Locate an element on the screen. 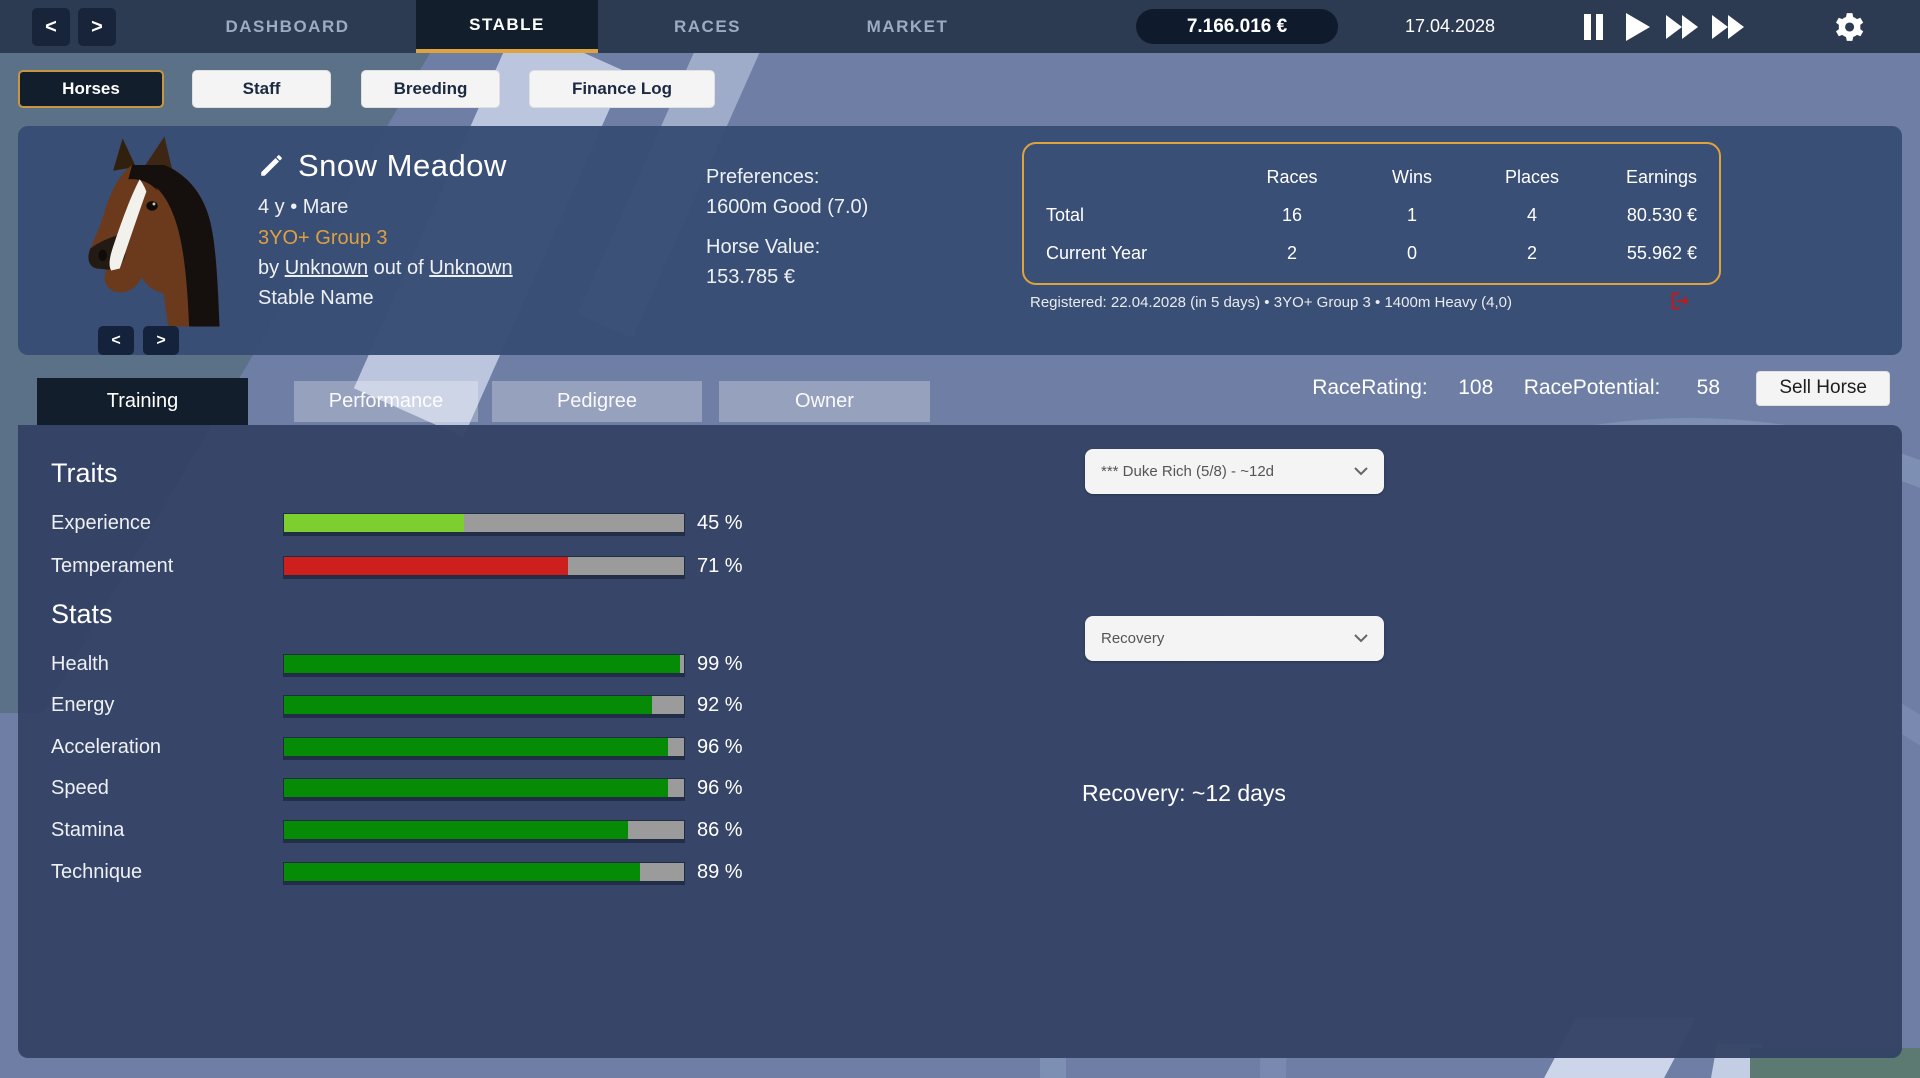 The height and width of the screenshot is (1078, 1920). horse-lineage: by Unknown out of Unknown is located at coordinates (385, 268).